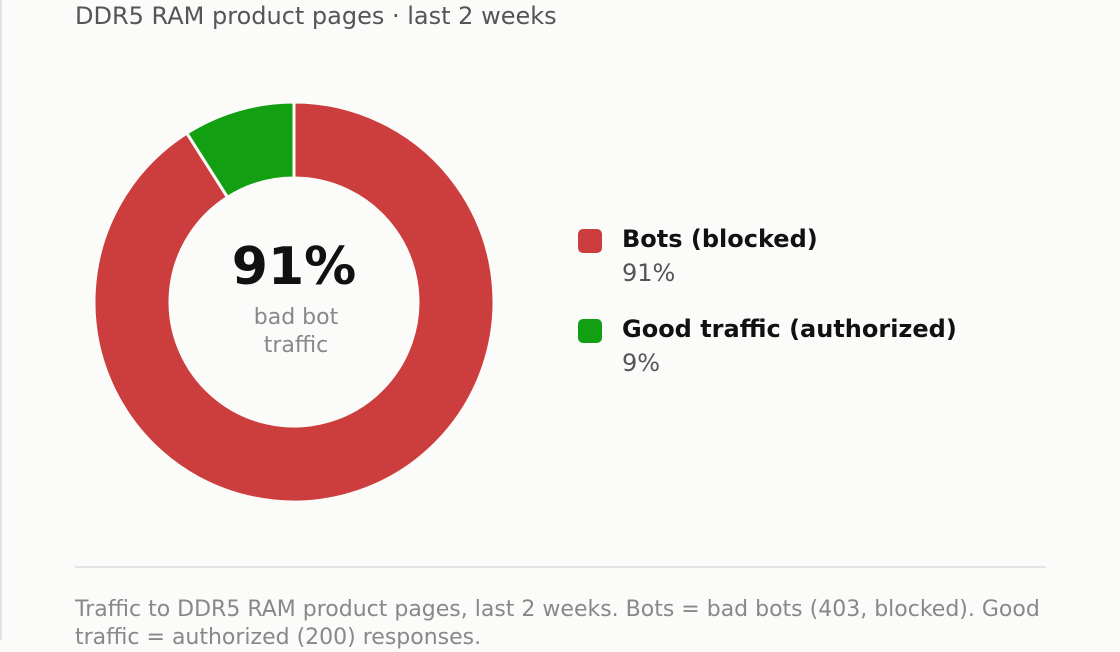 The height and width of the screenshot is (652, 1120). Describe the element at coordinates (240, 150) in the screenshot. I see `donut-slice` at that location.